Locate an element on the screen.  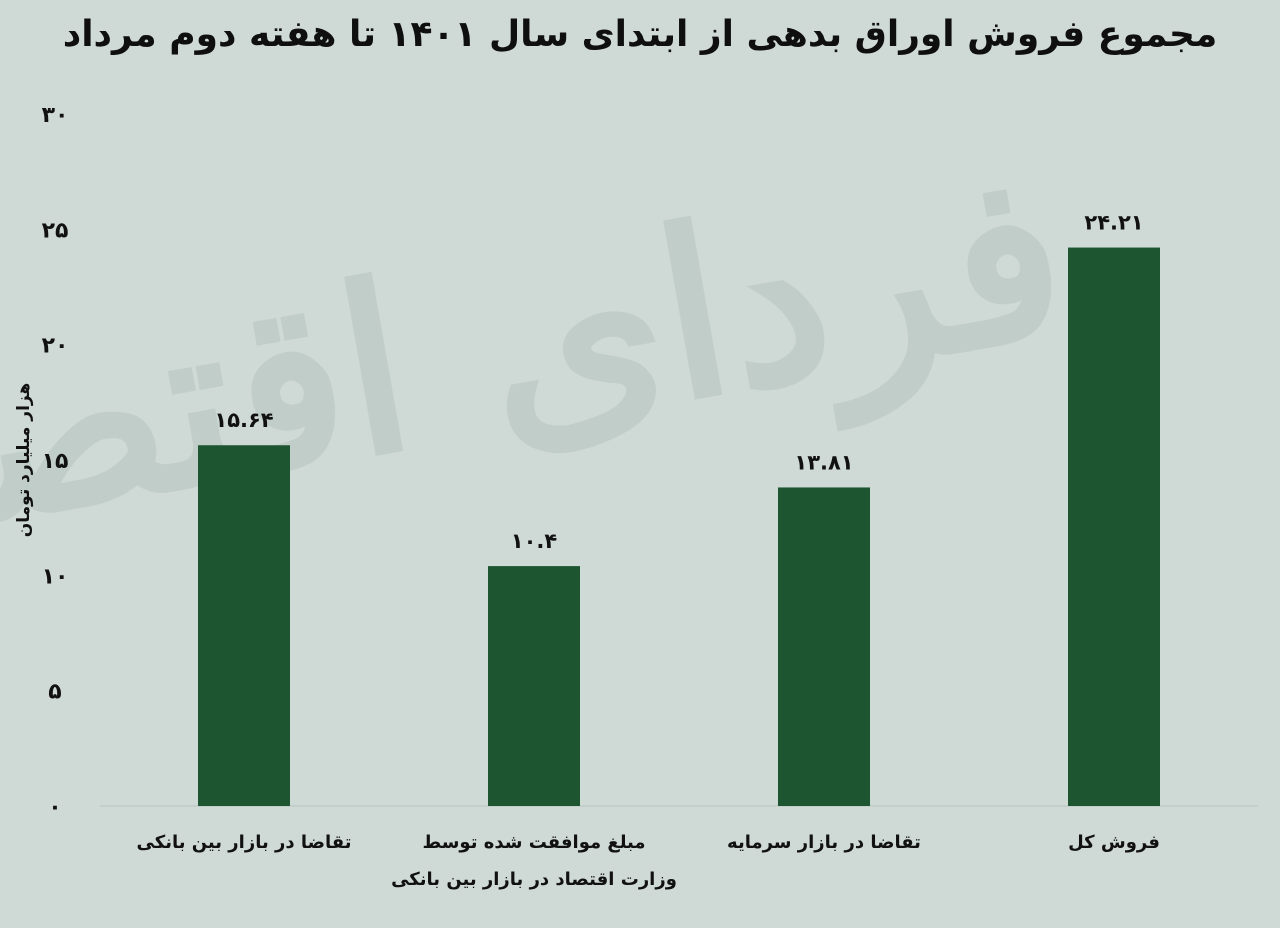
y-tick-label: ۱۰ is located at coordinates (55, 576).